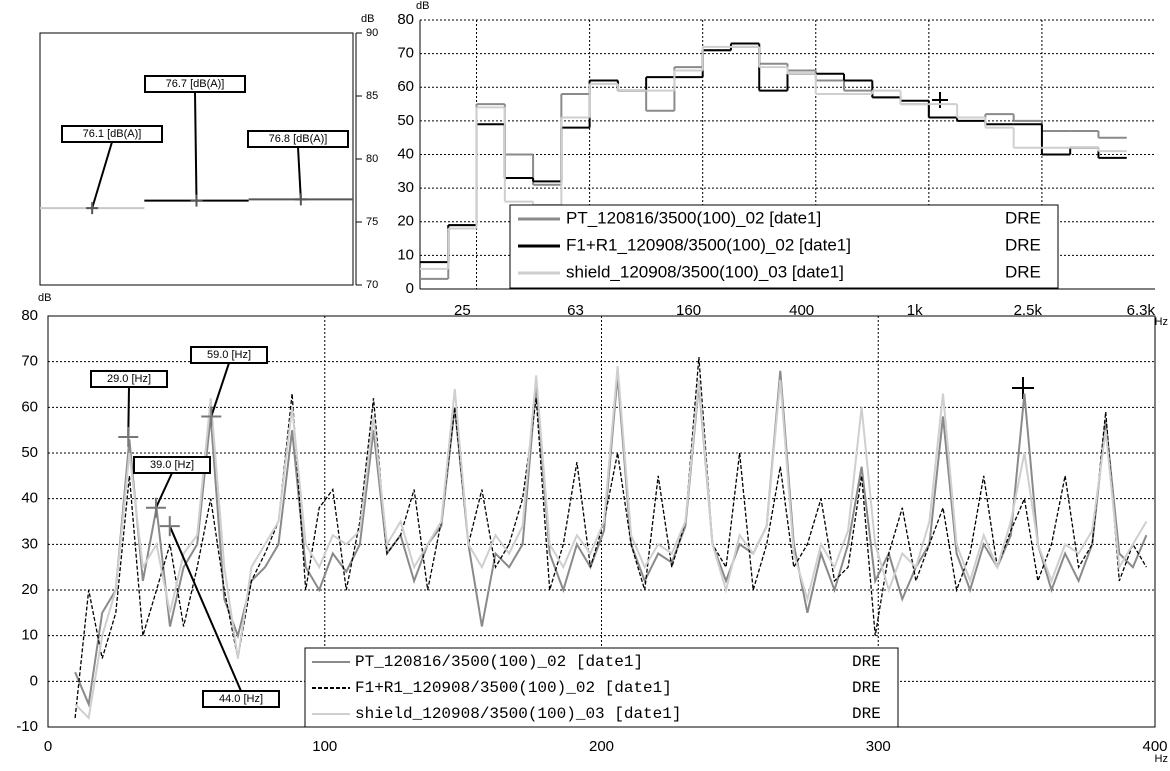 The height and width of the screenshot is (771, 1170). I want to click on x-tick-label: 25, so click(462, 310).